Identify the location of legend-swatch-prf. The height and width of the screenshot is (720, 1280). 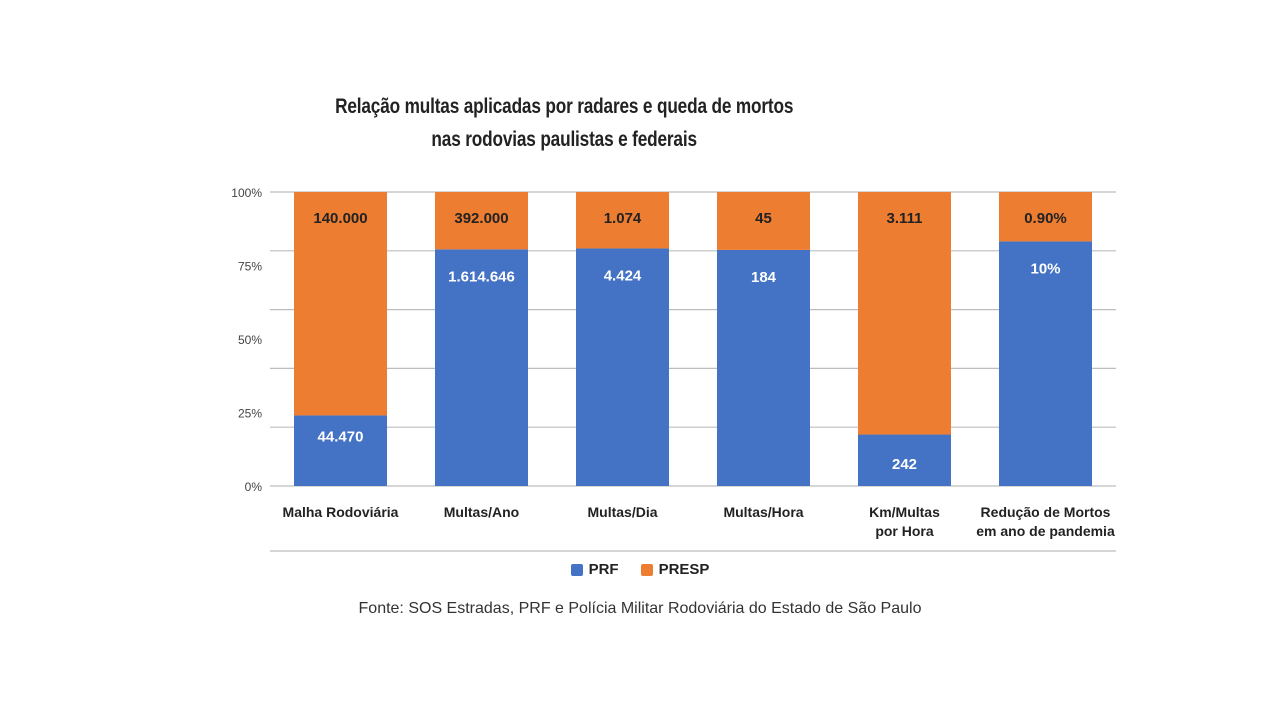
(576, 569).